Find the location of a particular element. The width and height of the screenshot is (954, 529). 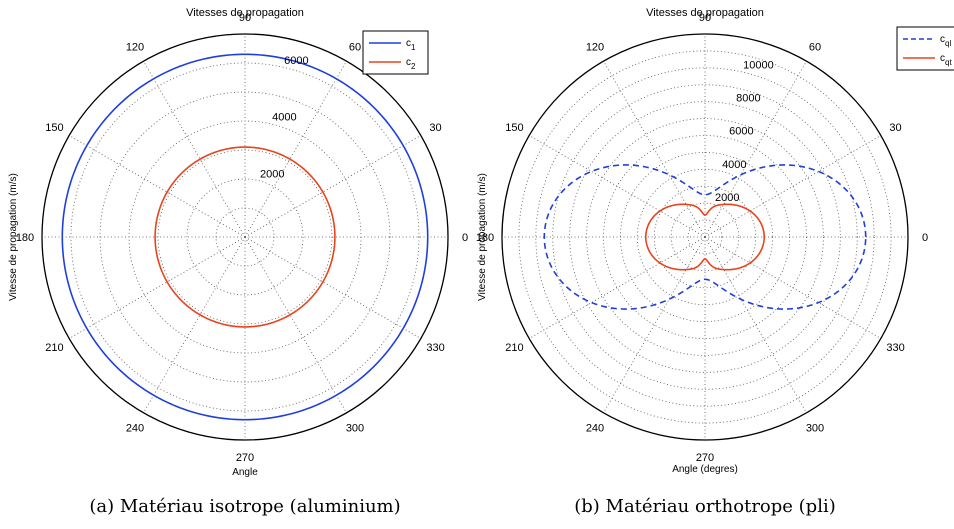

series-line-c2 is located at coordinates (245, 237).